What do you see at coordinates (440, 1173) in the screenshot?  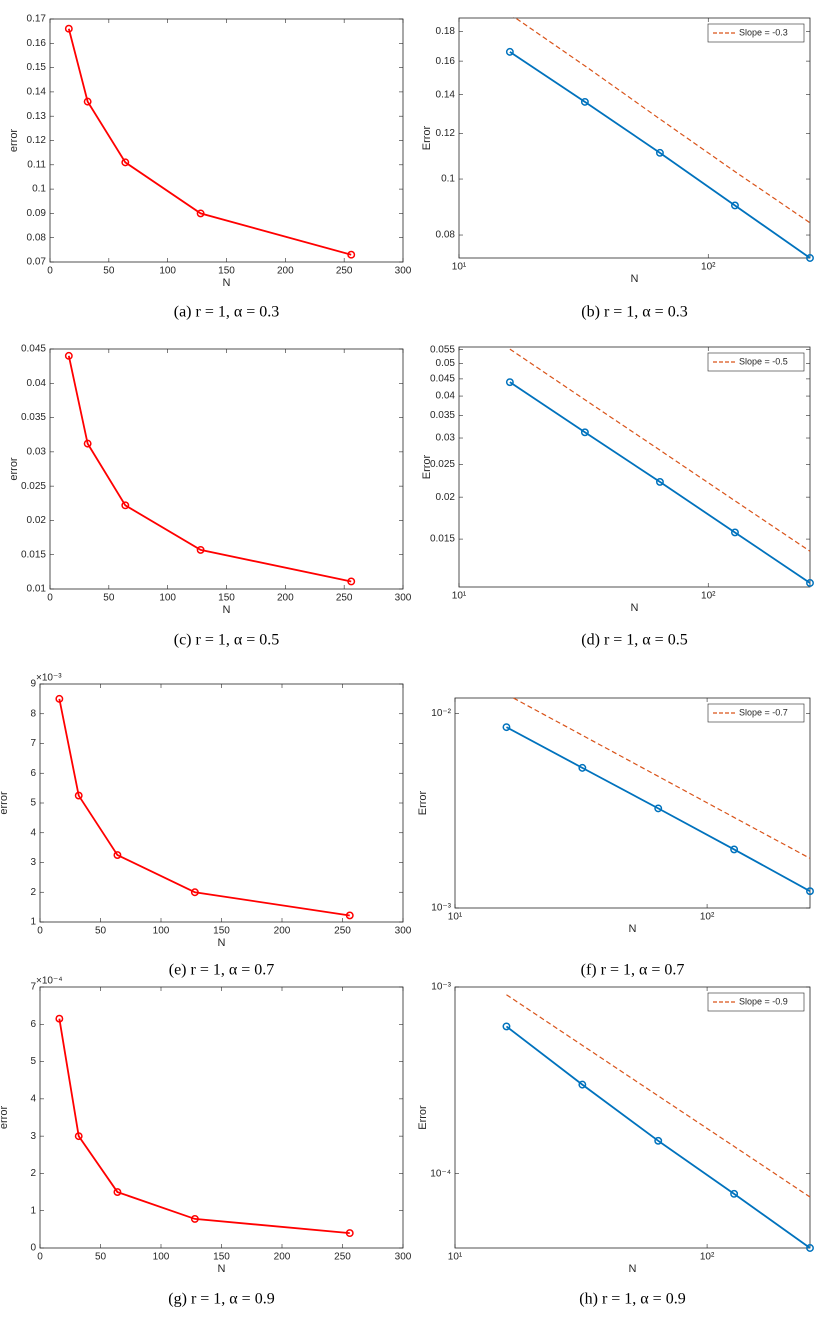 I see `y-tick-label: 10⁻⁴` at bounding box center [440, 1173].